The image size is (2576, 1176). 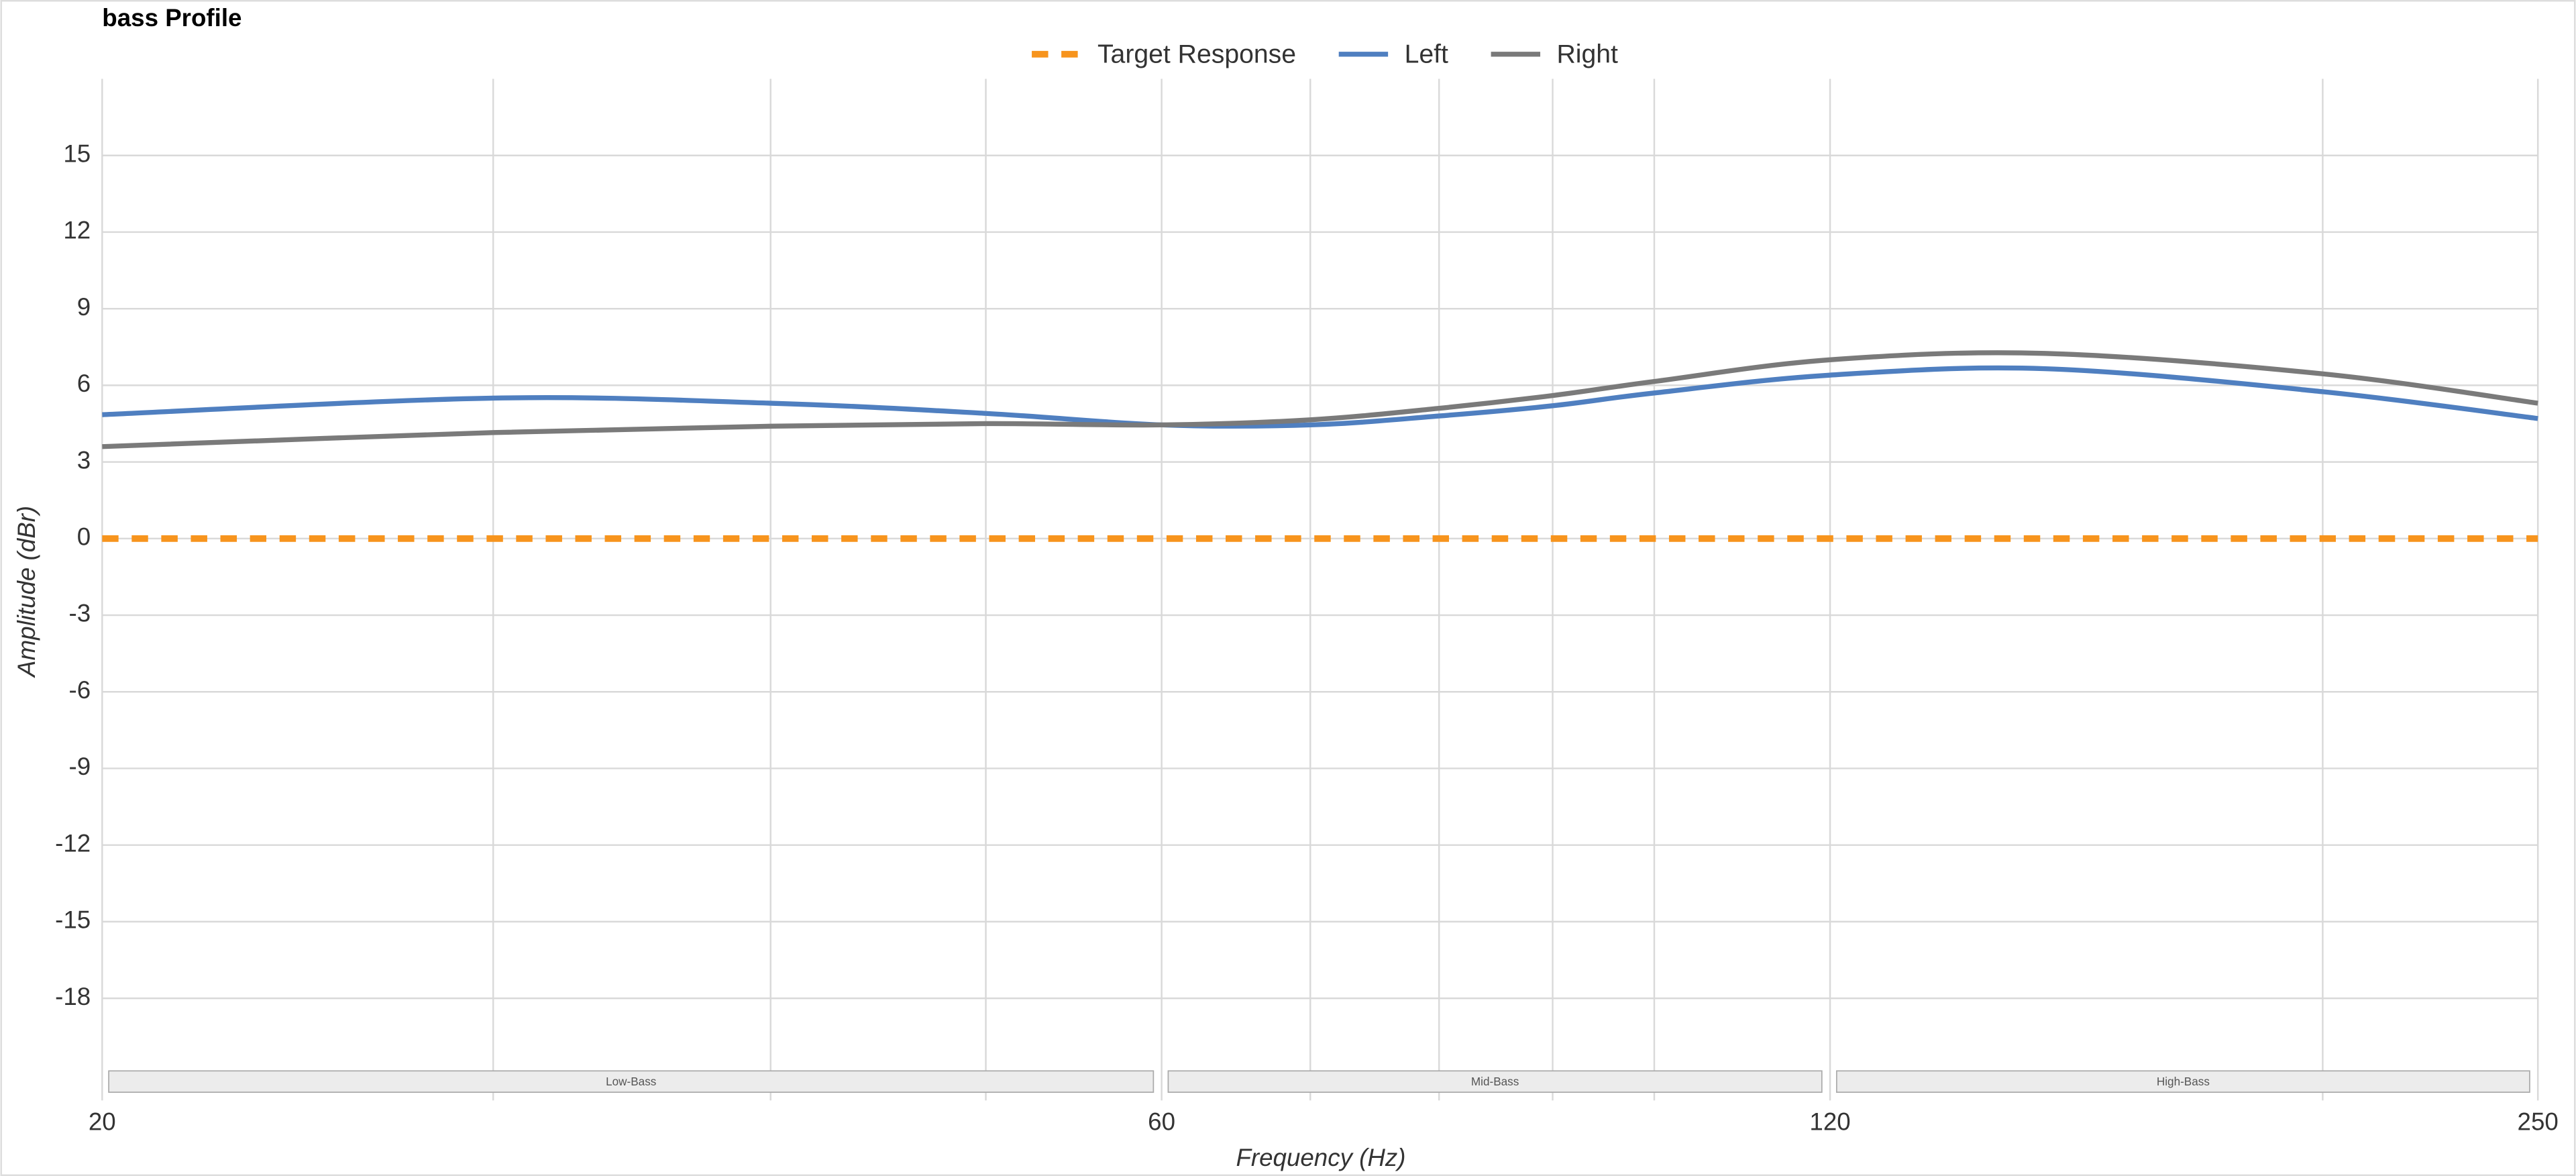 What do you see at coordinates (84, 537) in the screenshot?
I see `y-tick-label: 0` at bounding box center [84, 537].